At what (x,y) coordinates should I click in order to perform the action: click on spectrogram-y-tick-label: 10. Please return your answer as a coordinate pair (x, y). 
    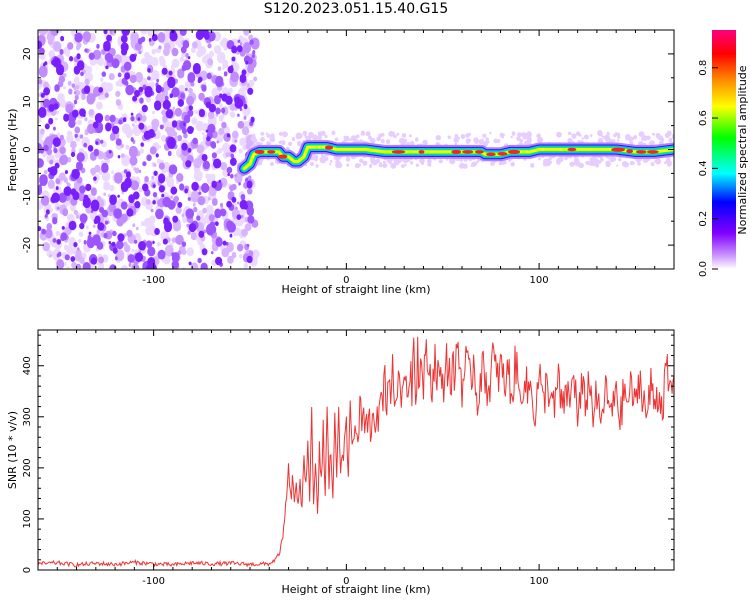
    Looking at the image, I should click on (27, 101).